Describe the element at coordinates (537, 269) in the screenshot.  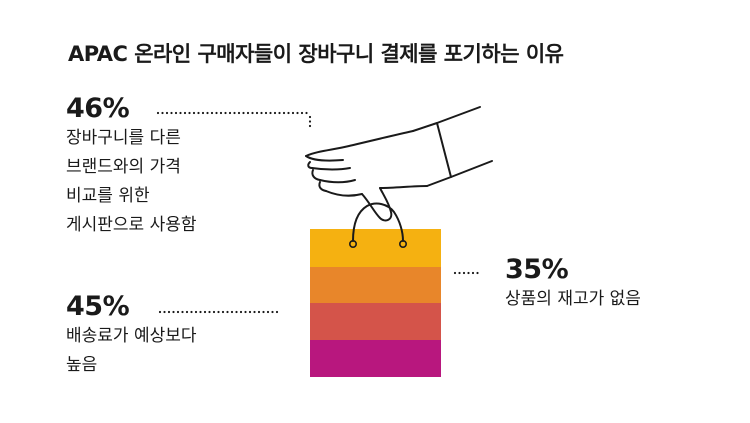
I see `stat-percent: 35%` at that location.